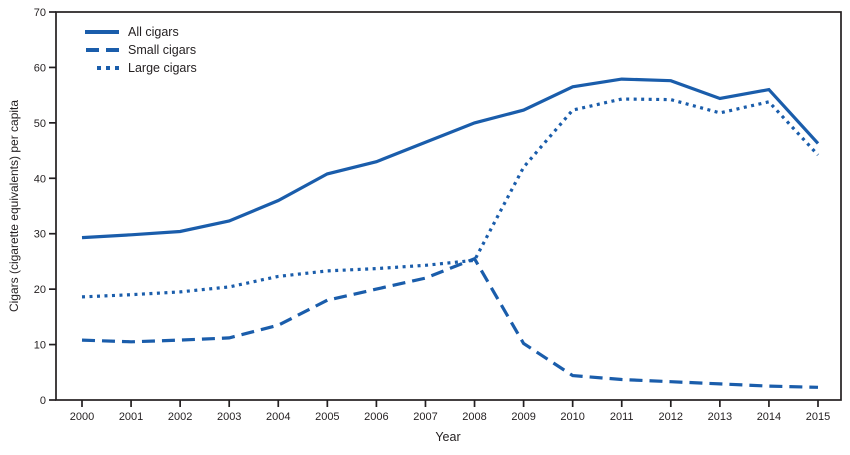  What do you see at coordinates (40, 290) in the screenshot?
I see `y-tick-label: 20` at bounding box center [40, 290].